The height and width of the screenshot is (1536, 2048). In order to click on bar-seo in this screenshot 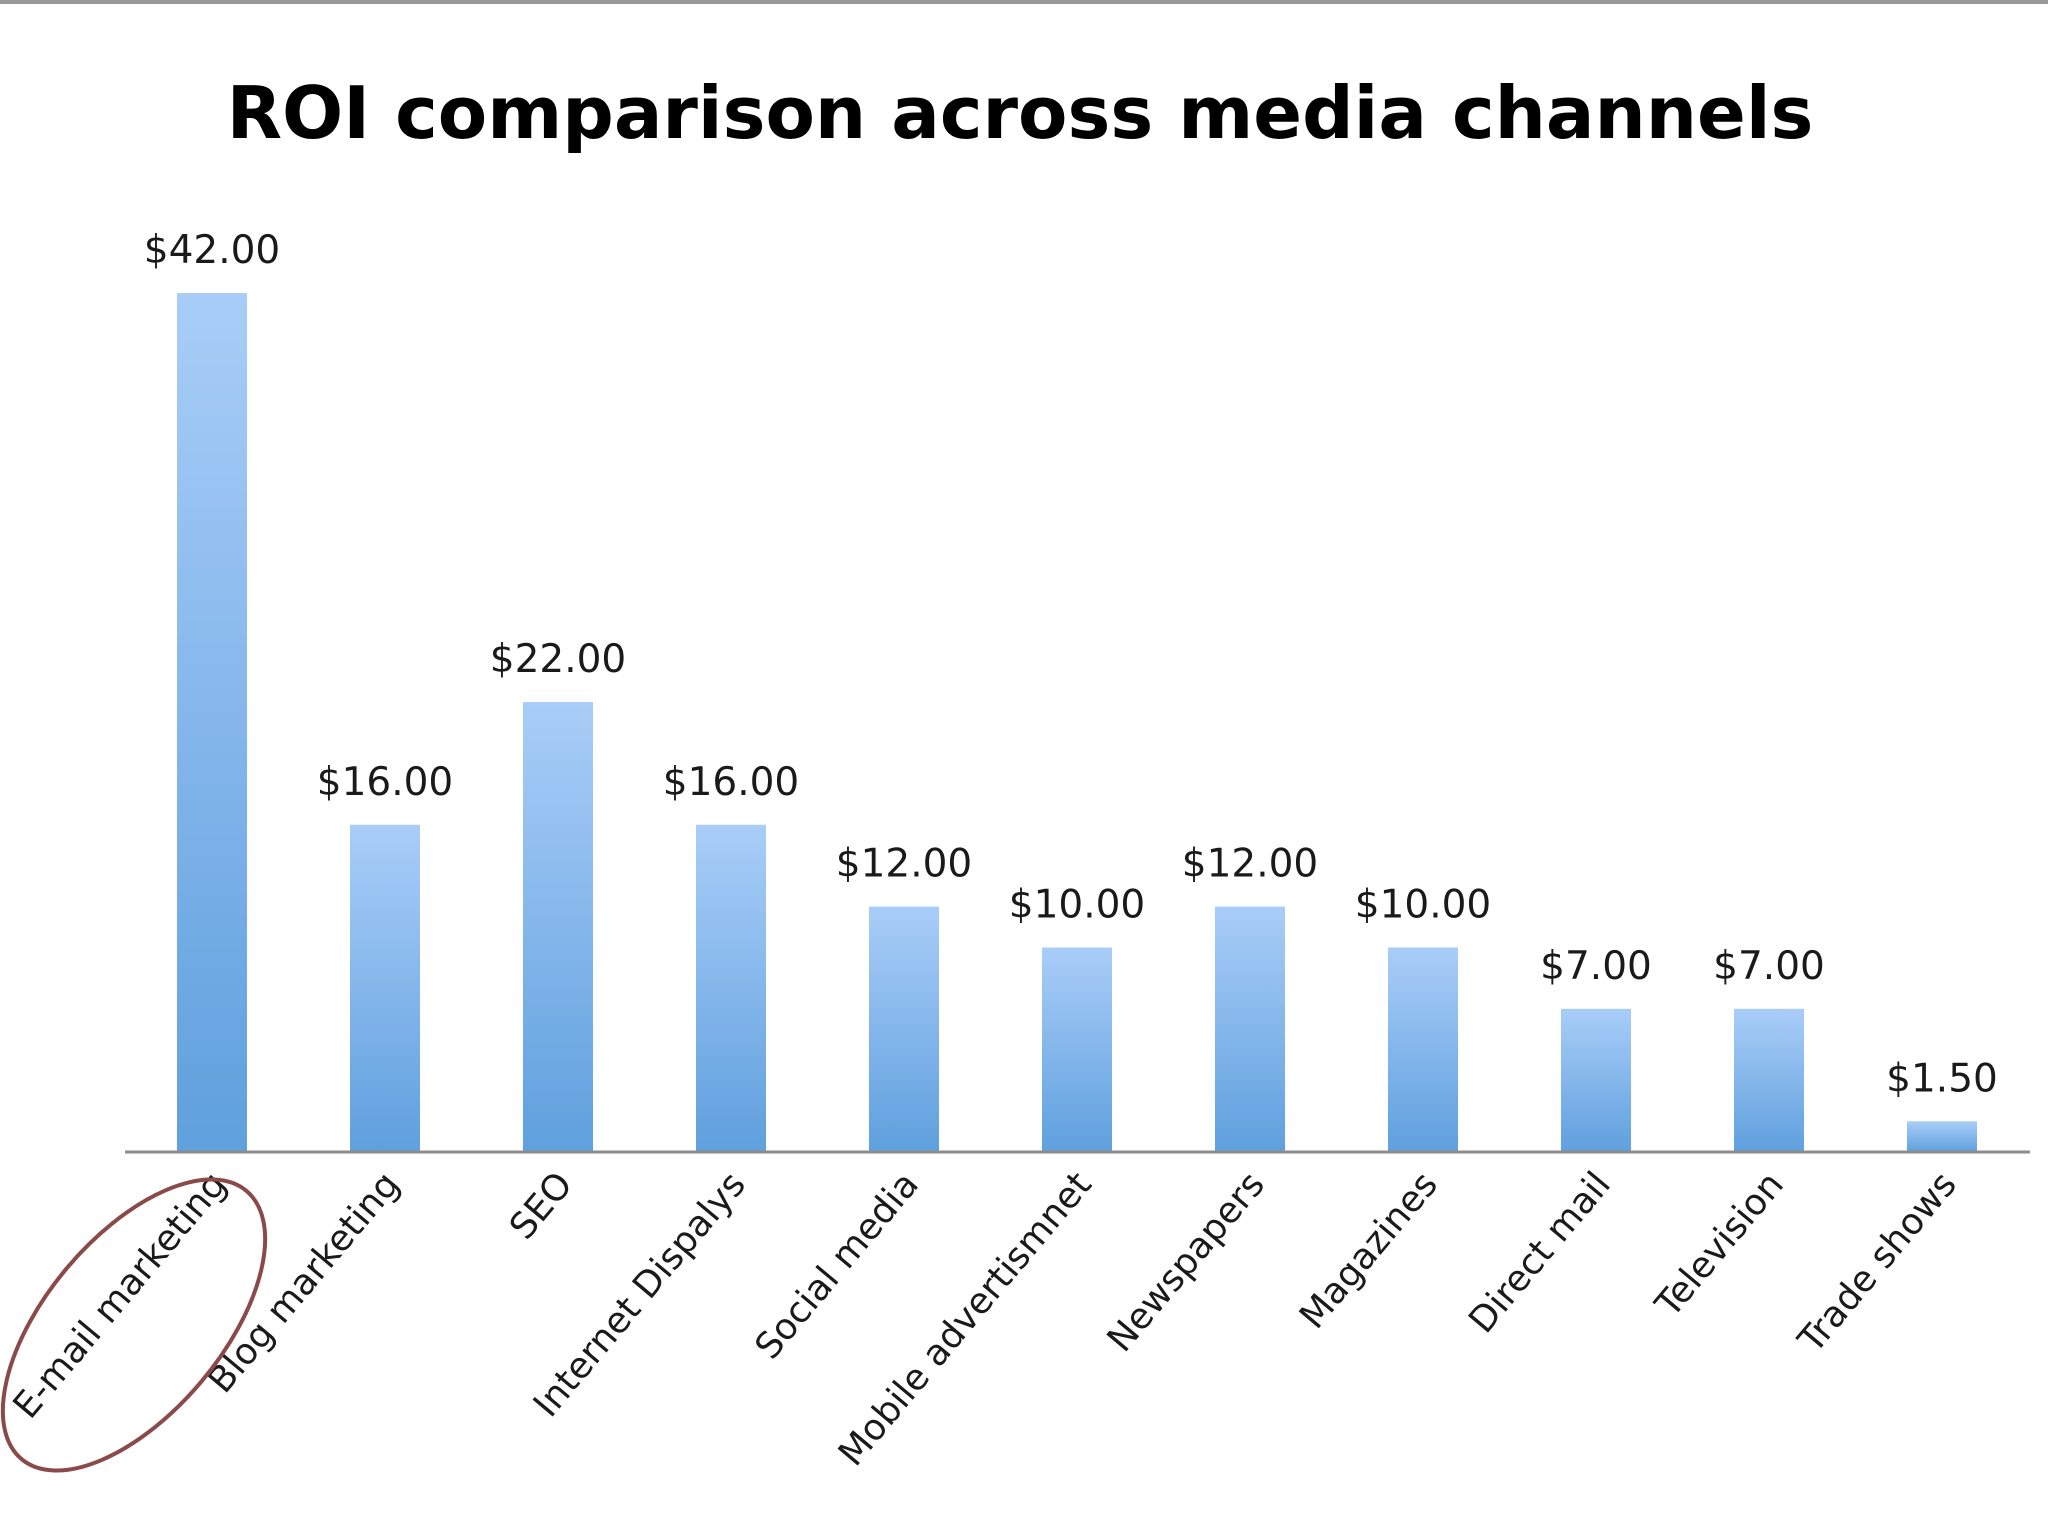, I will do `click(558, 927)`.